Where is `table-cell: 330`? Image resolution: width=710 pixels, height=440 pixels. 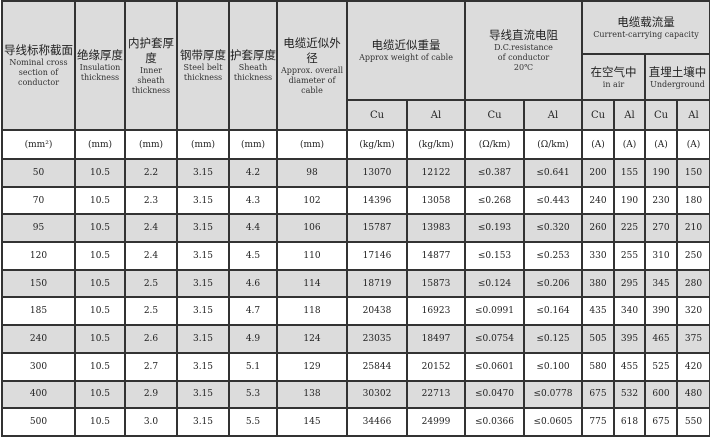
table-cell: 330 is located at coordinates (598, 256).